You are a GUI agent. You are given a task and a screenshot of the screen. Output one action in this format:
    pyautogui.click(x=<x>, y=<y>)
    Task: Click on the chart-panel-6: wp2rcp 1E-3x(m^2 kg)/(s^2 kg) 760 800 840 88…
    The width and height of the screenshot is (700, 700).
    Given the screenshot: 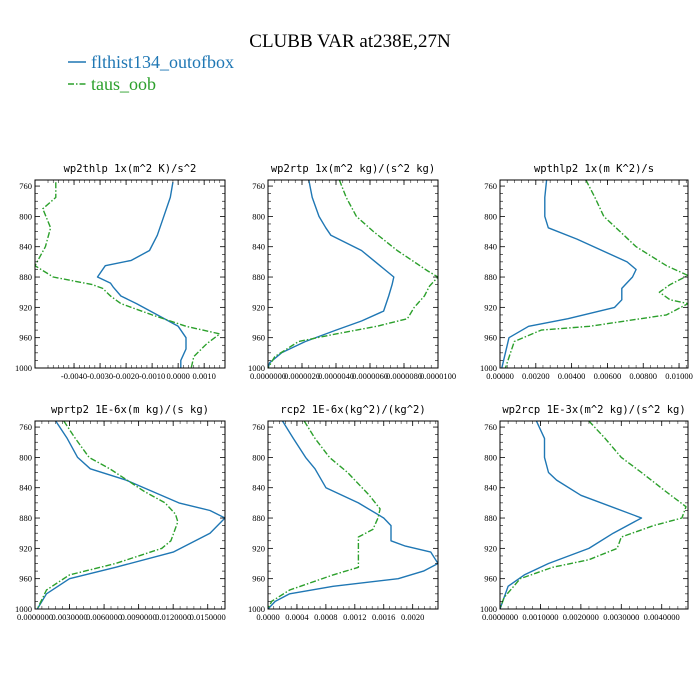 What is the action you would take?
    pyautogui.click(x=584, y=513)
    